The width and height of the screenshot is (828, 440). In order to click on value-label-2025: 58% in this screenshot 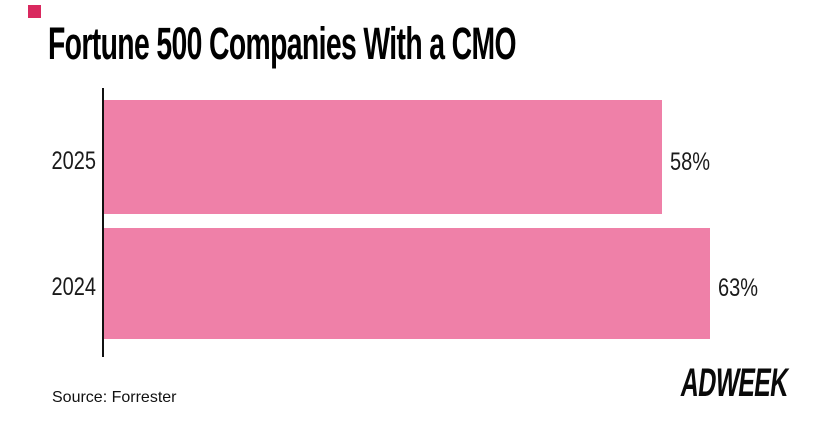, I will do `click(689, 162)`.